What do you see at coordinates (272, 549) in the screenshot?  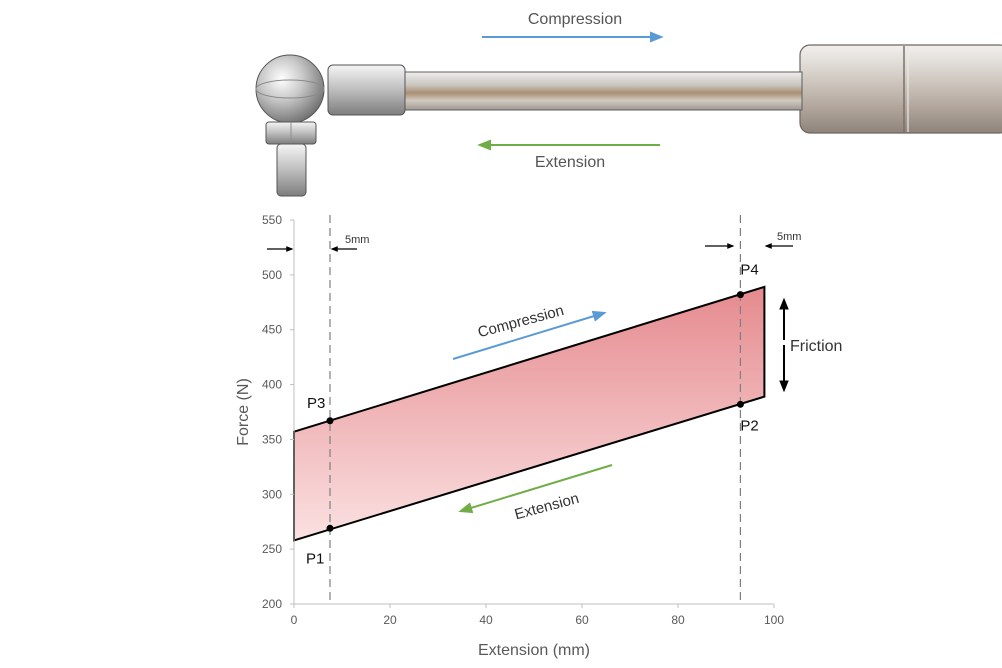 I see `y-tick-label: 250` at bounding box center [272, 549].